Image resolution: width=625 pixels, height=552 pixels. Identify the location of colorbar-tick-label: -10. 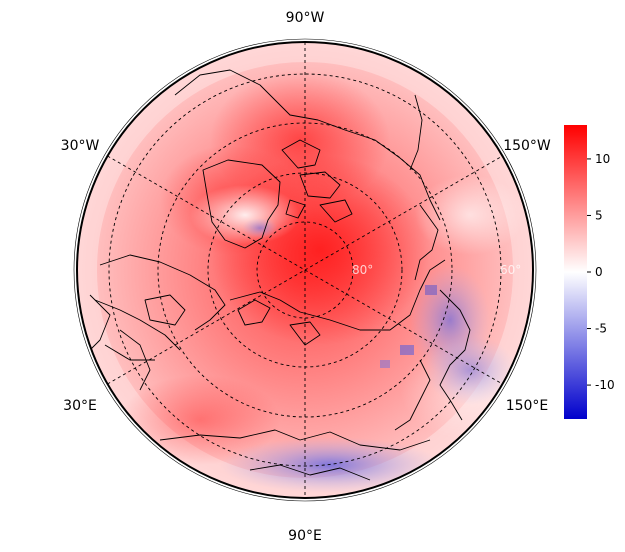
(605, 385).